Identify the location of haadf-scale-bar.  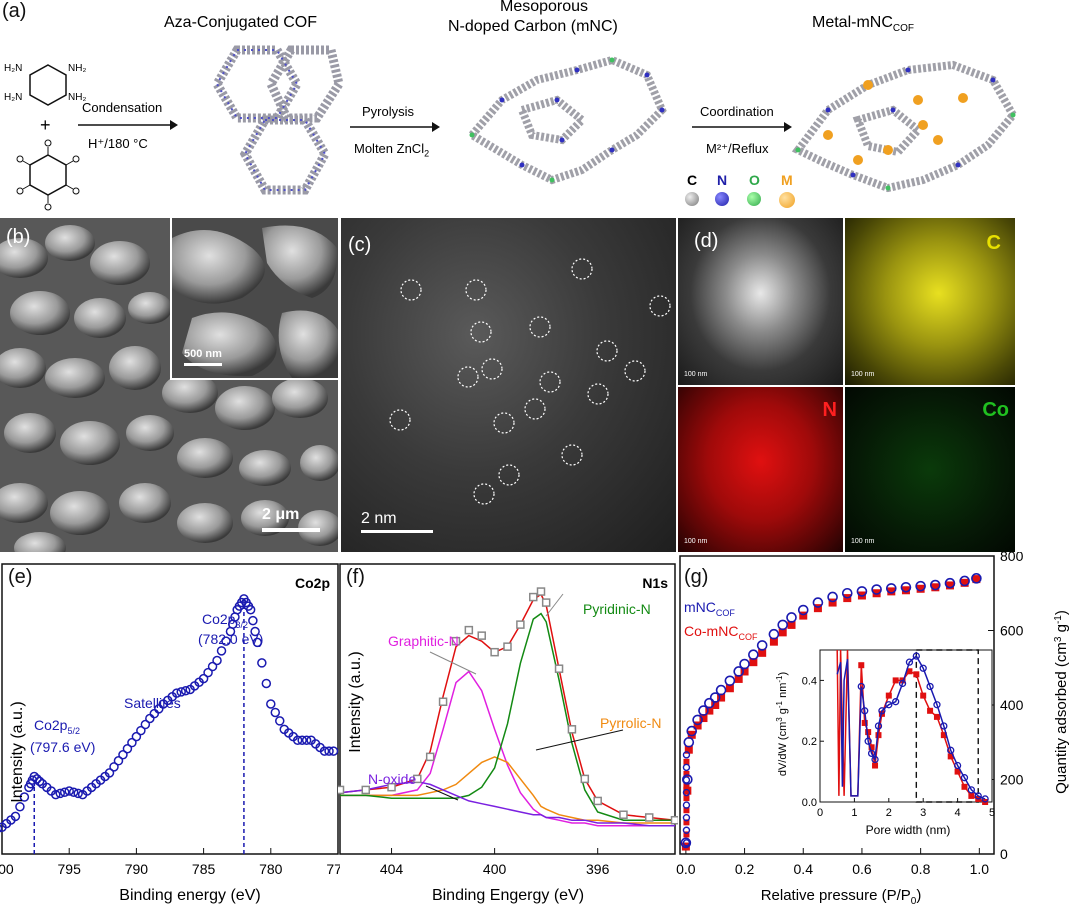
(397, 531).